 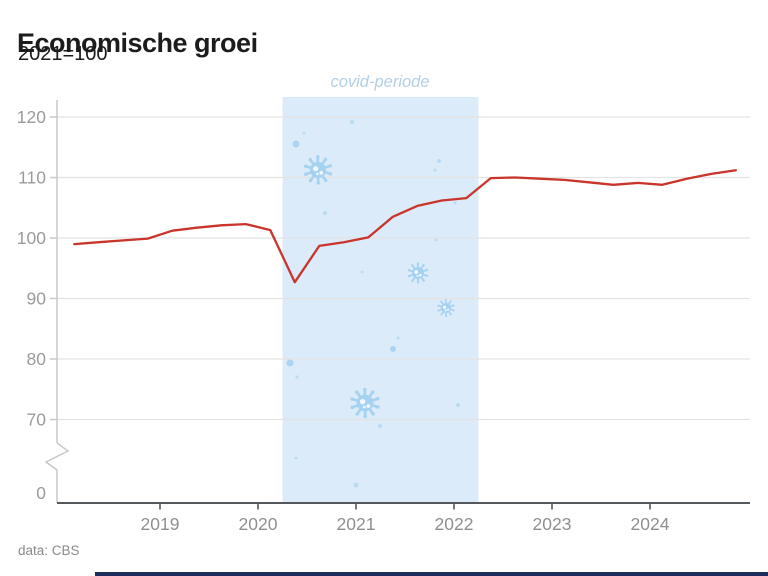 I want to click on y-tick-label: 70, so click(x=37, y=420).